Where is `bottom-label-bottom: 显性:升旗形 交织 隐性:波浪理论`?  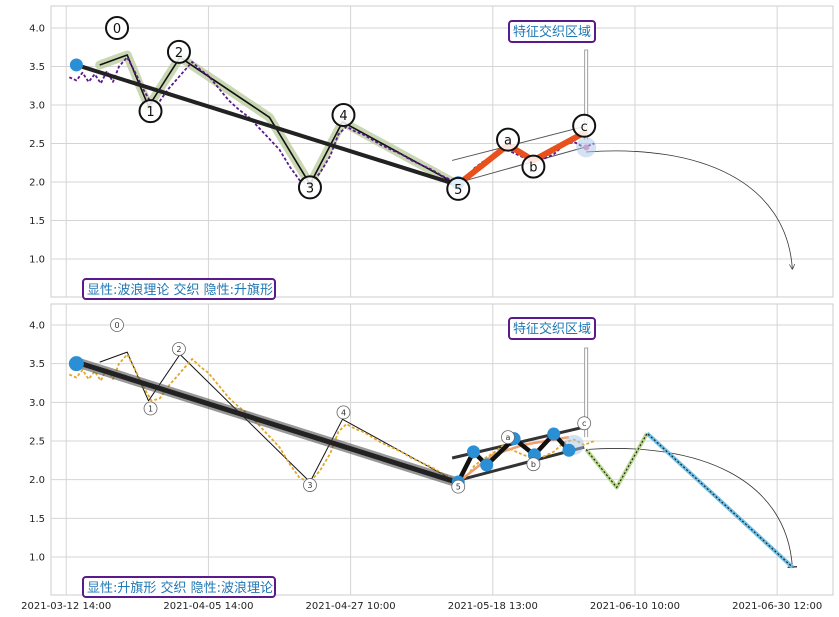 bottom-label-bottom: 显性:升旗形 交织 隐性:波浪理论 is located at coordinates (179, 587).